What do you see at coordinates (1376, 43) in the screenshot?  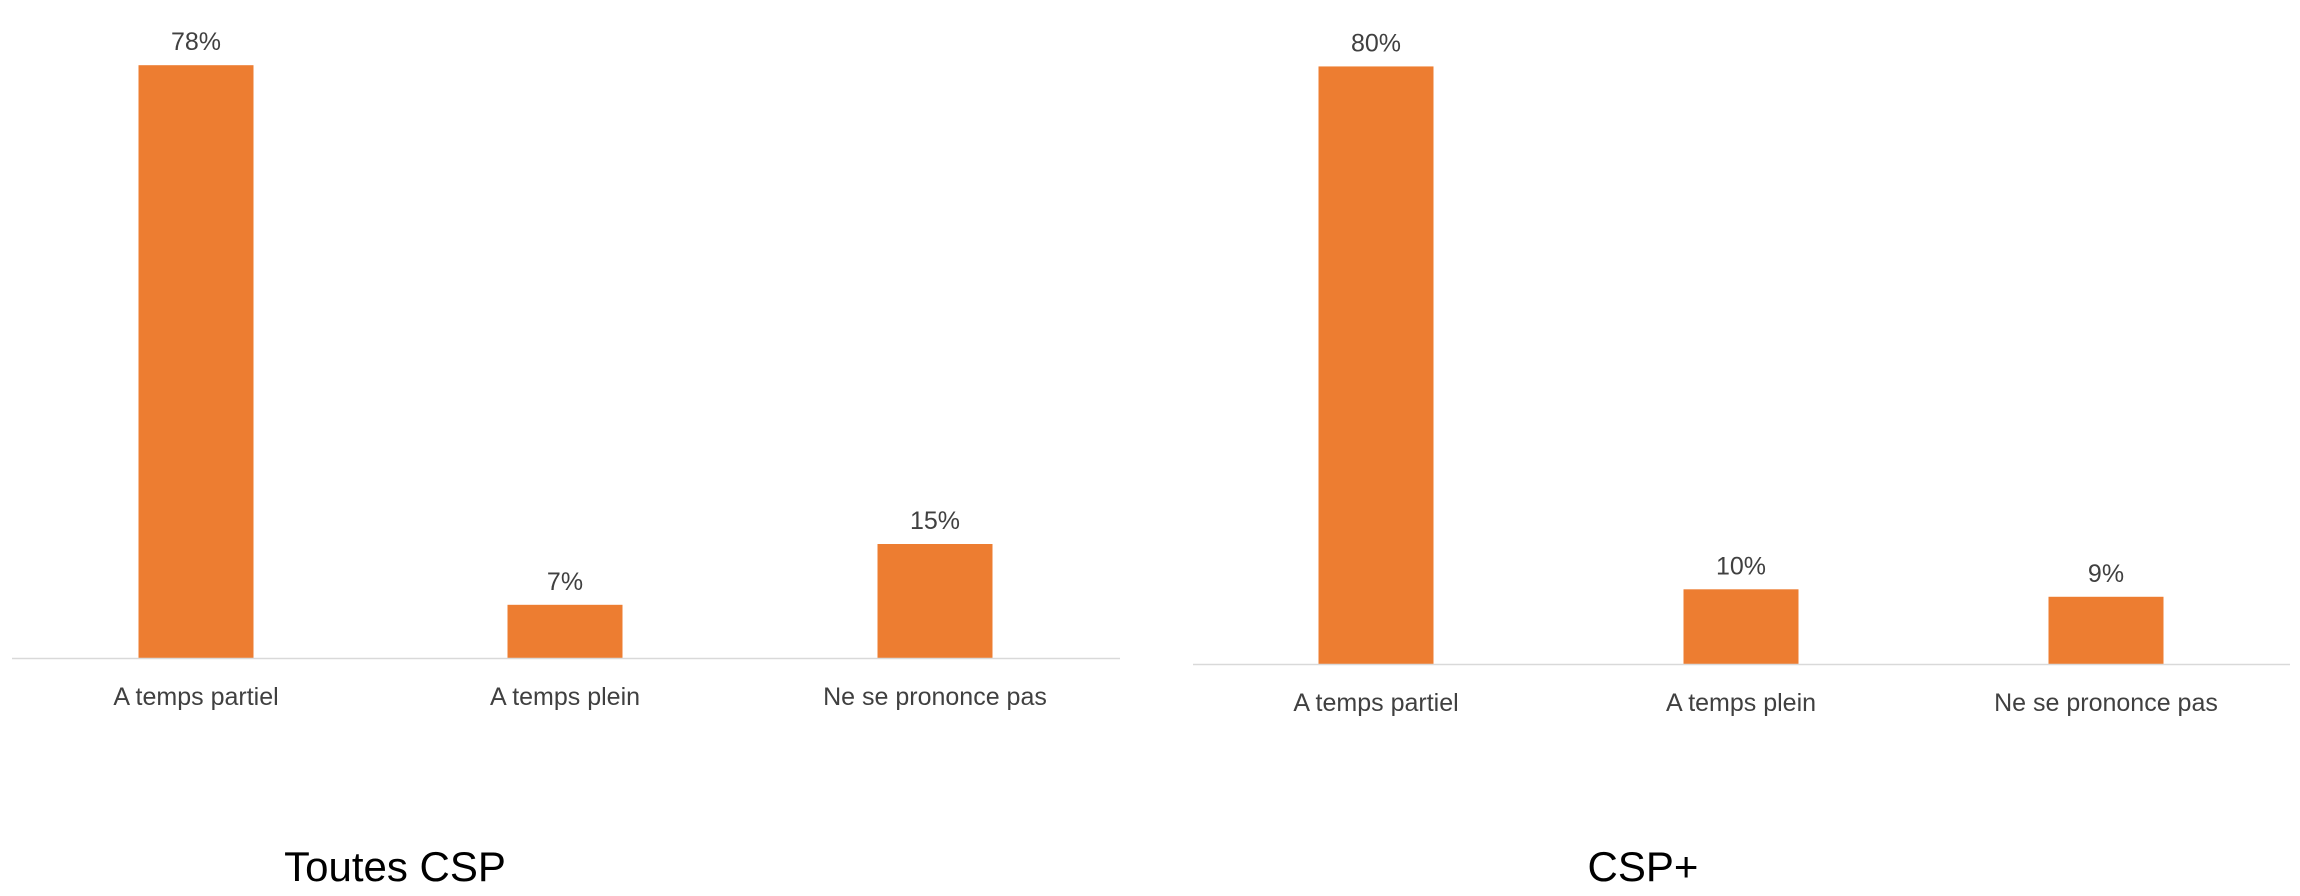 I see `data-label-a-temps-partiel: 80%` at bounding box center [1376, 43].